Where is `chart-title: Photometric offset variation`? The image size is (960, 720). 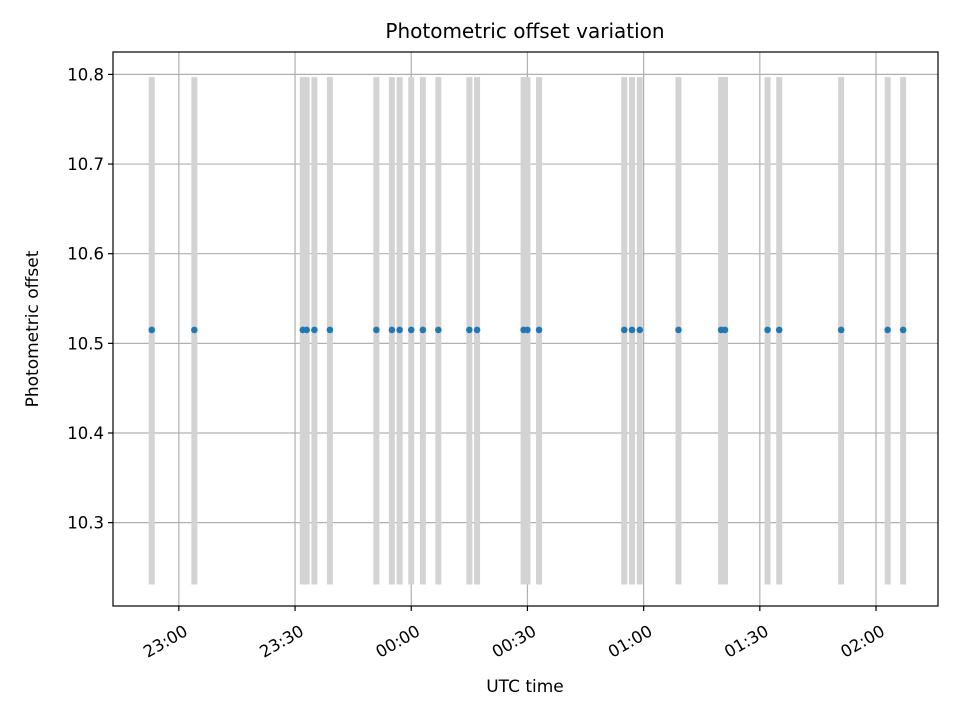
chart-title: Photometric offset variation is located at coordinates (524, 31).